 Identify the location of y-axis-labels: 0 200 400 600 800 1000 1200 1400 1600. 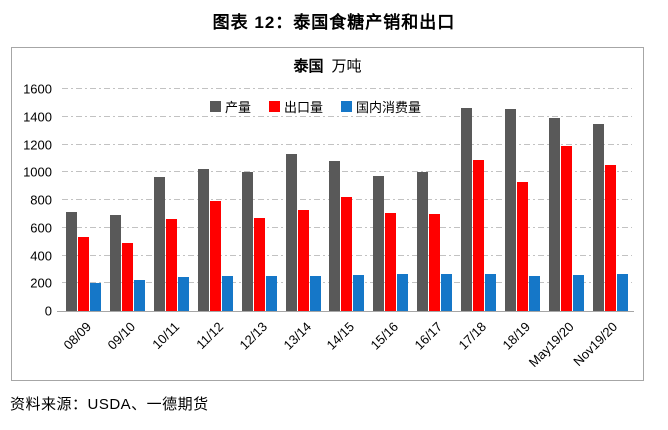
(35, 200).